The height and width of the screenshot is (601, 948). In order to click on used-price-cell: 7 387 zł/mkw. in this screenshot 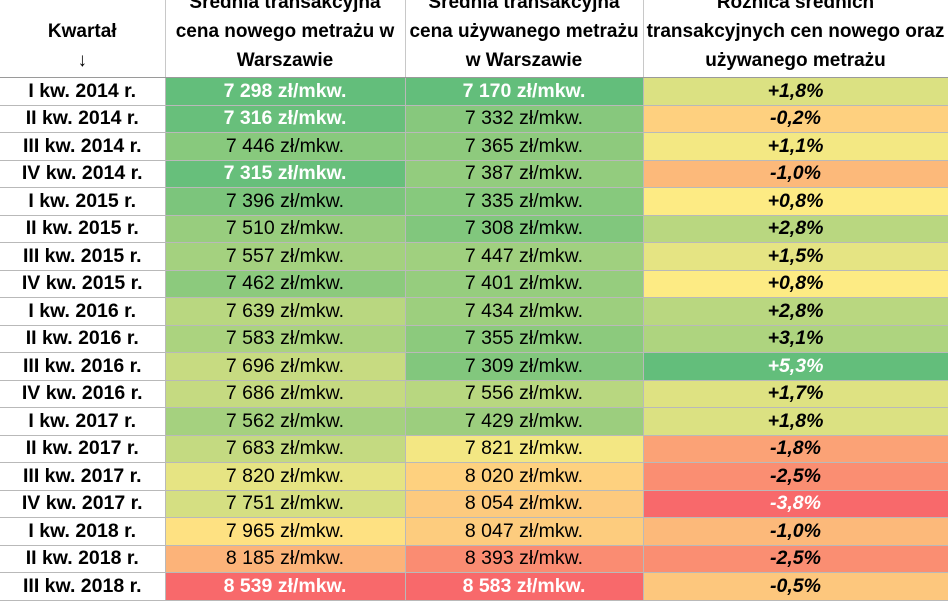, I will do `click(524, 173)`.